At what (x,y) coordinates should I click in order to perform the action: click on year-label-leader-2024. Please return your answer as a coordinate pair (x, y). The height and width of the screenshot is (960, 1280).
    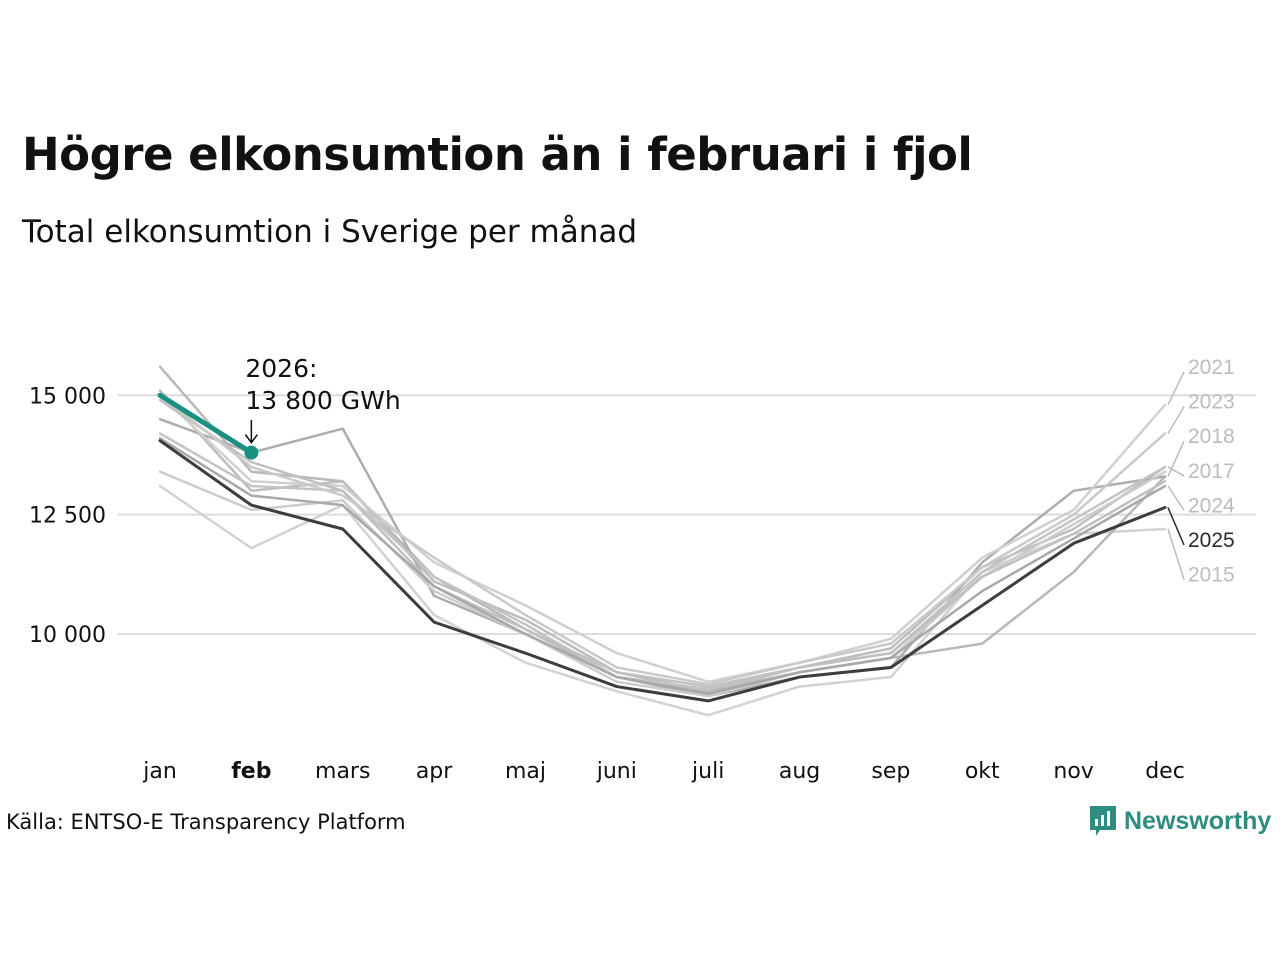
    Looking at the image, I should click on (1176, 498).